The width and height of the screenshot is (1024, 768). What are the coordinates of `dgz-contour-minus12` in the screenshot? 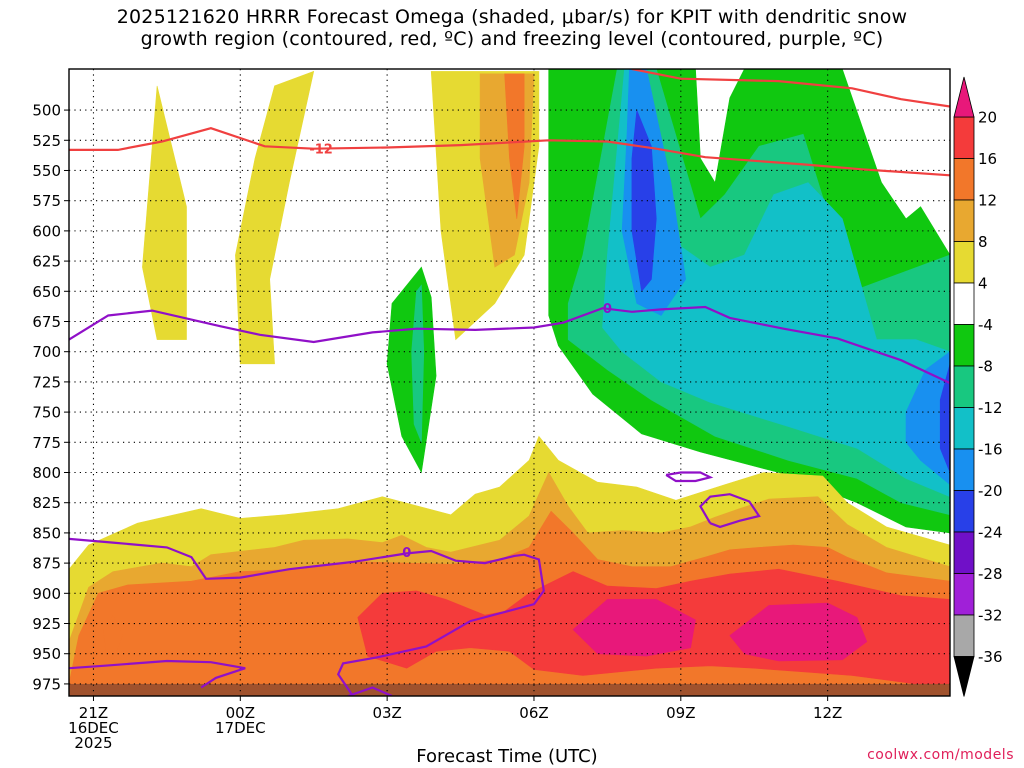 It's located at (509, 152).